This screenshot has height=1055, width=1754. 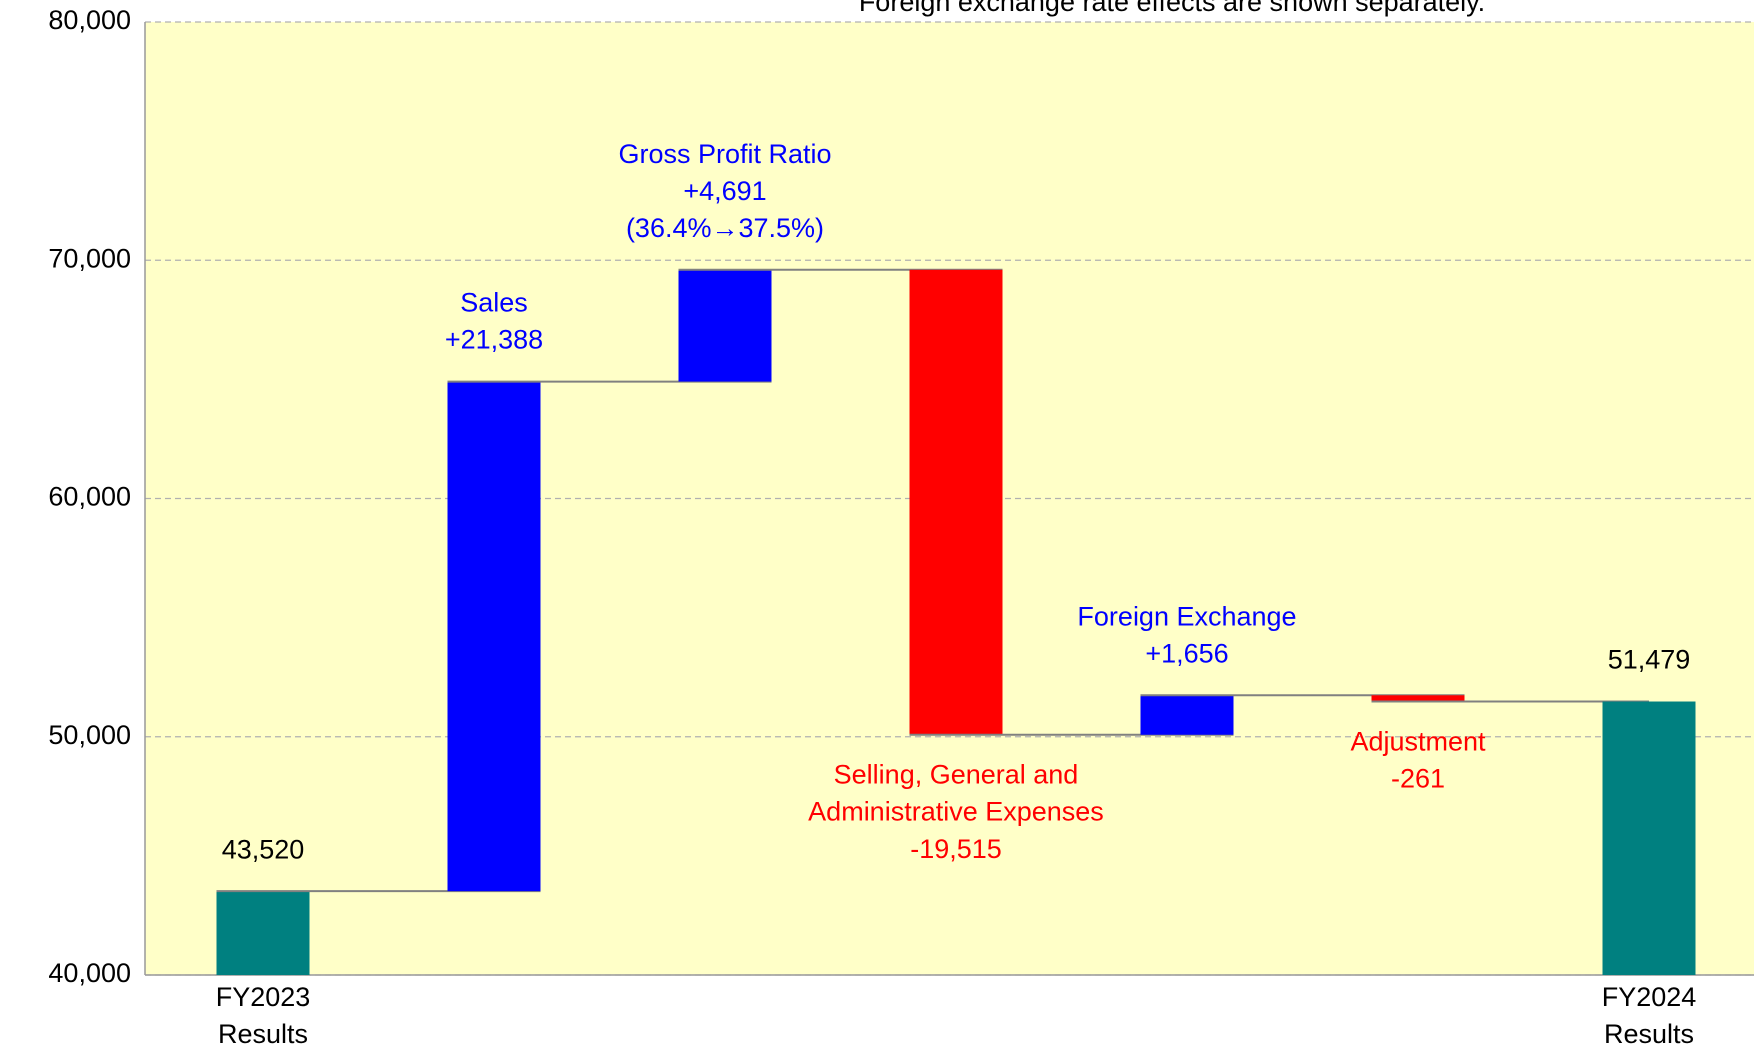 I want to click on step-name: Sales, so click(x=494, y=303).